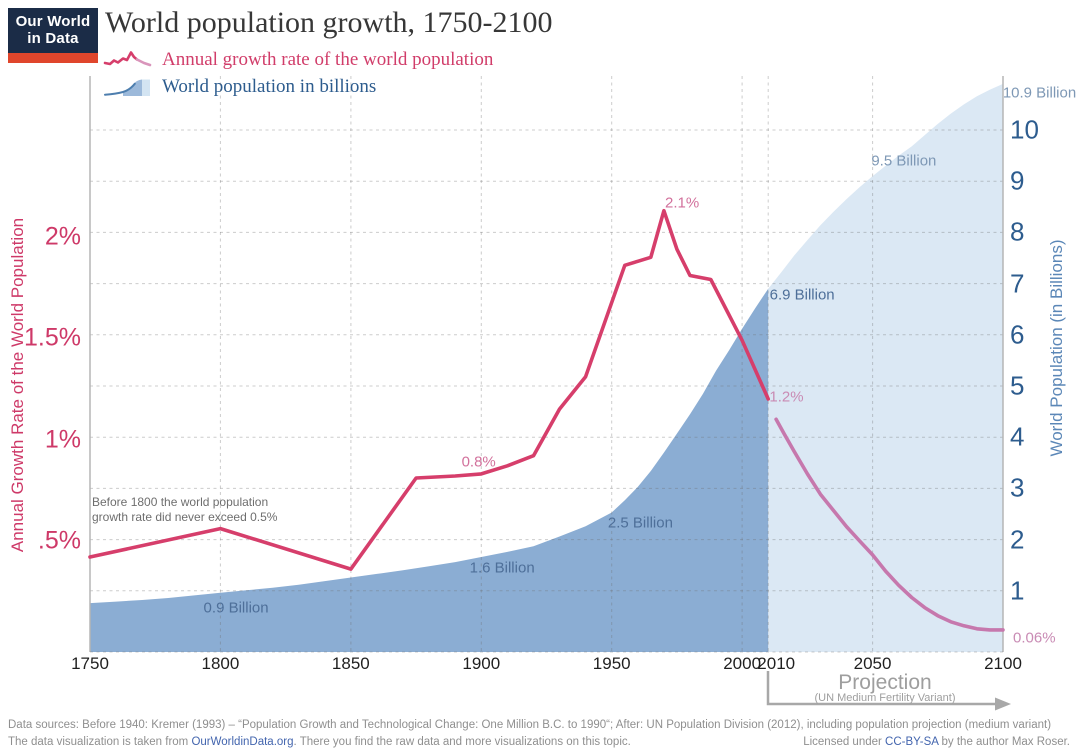  Describe the element at coordinates (889, 524) in the screenshot. I see `series-annual-growth-rate-un-projection-` at that location.